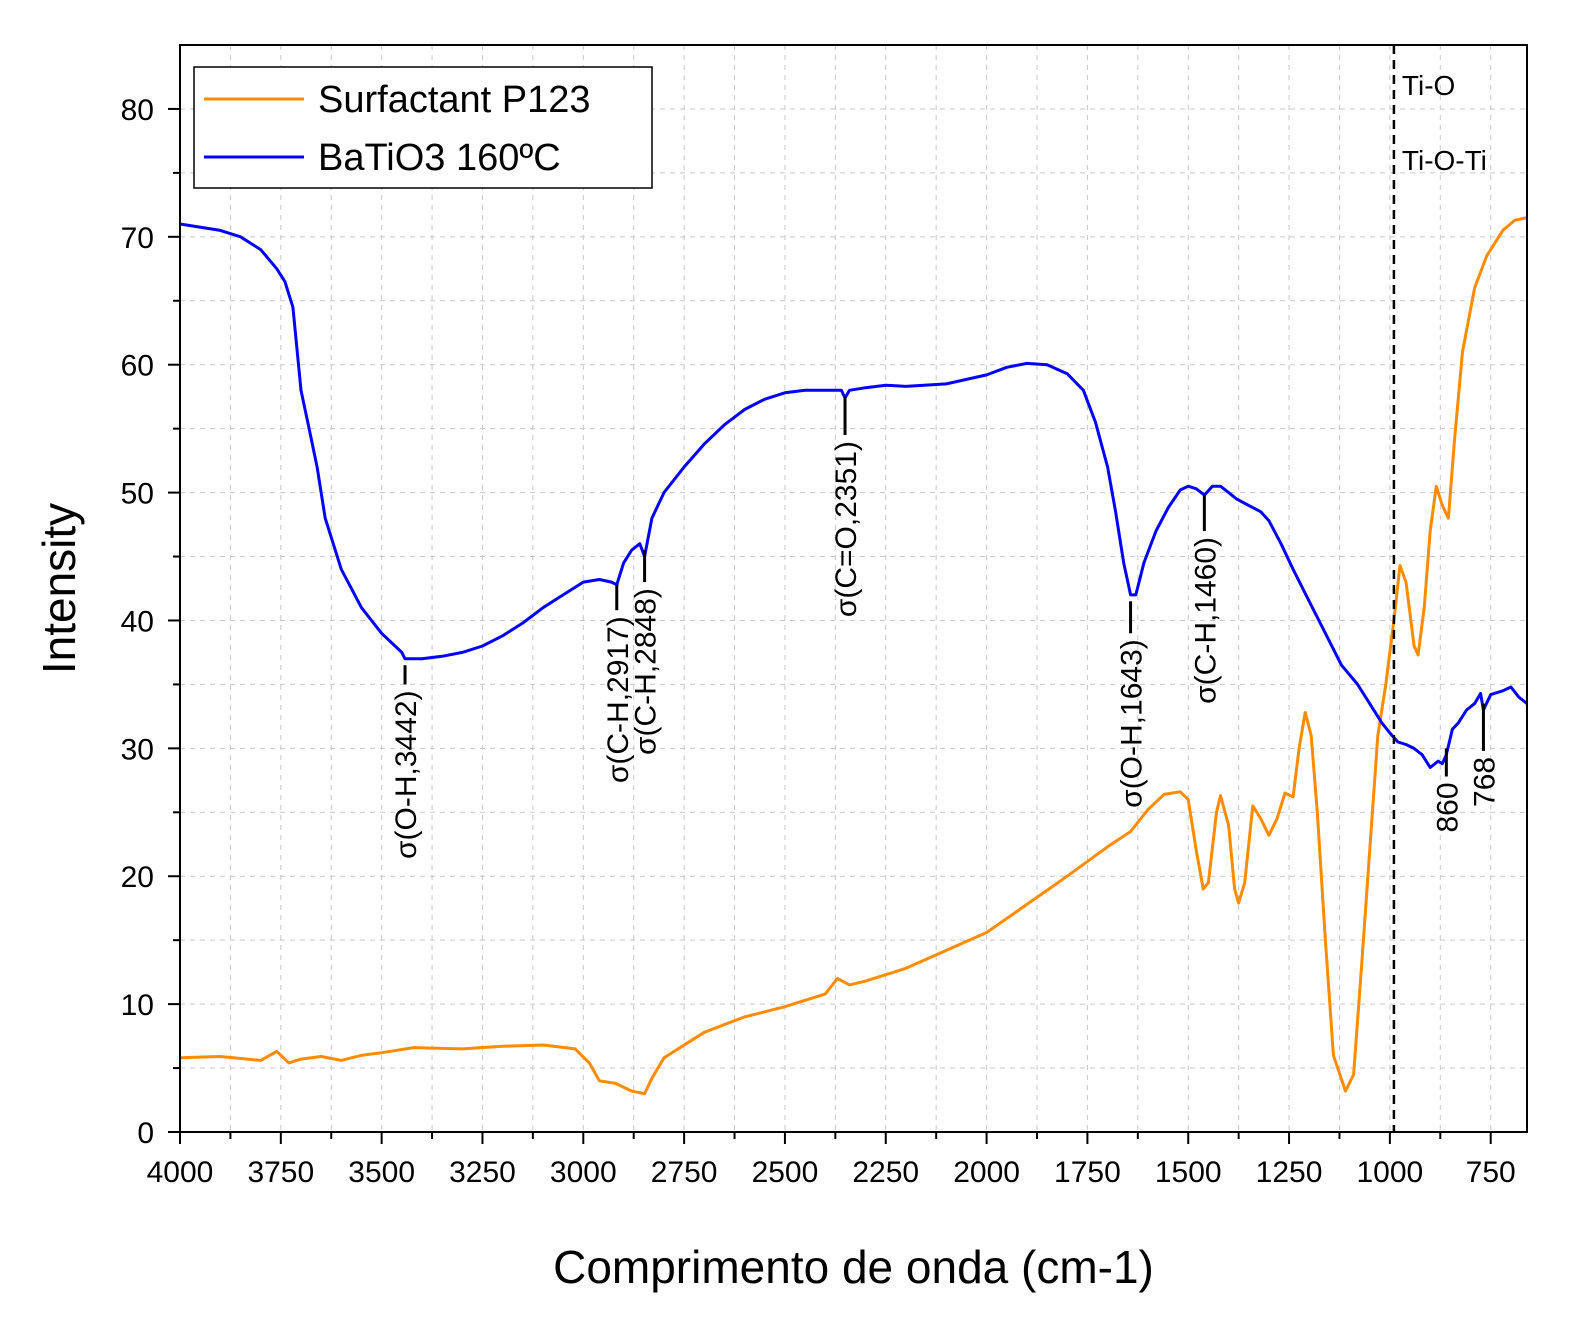  Describe the element at coordinates (145, 1133) in the screenshot. I see `y-tick-label: 0` at that location.